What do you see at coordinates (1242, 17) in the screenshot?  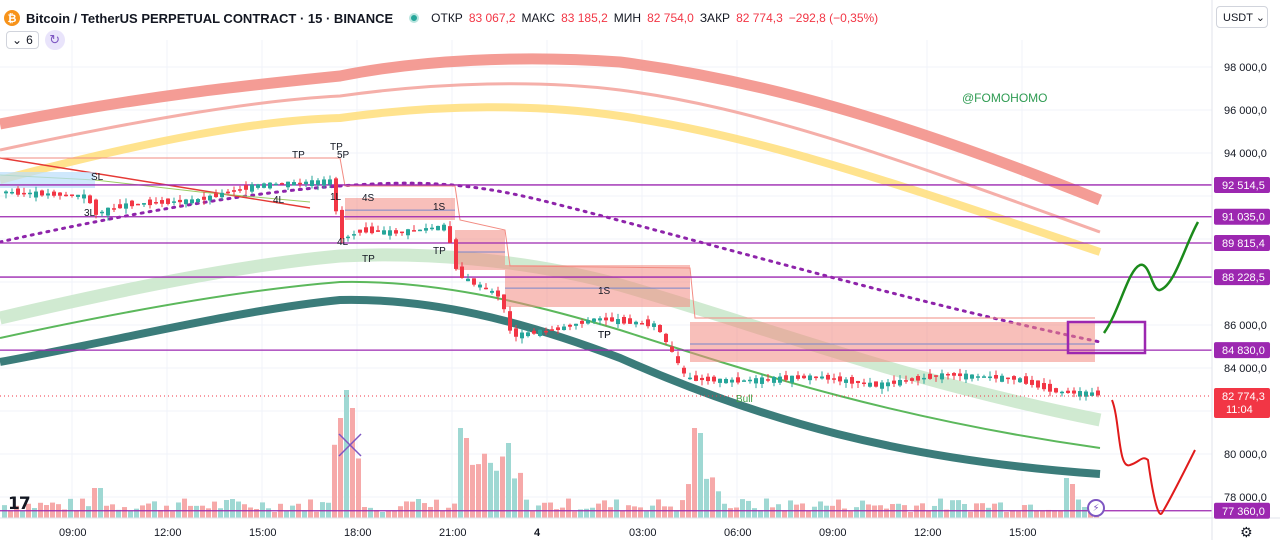 I see `currency-select: USDT ⌄` at bounding box center [1242, 17].